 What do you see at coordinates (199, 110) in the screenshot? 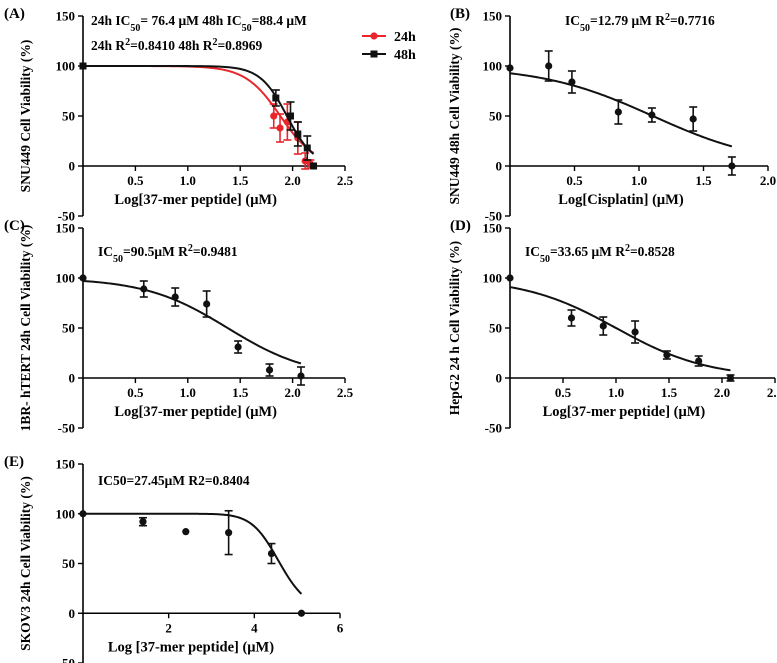
I see `fit-curve-48h` at bounding box center [199, 110].